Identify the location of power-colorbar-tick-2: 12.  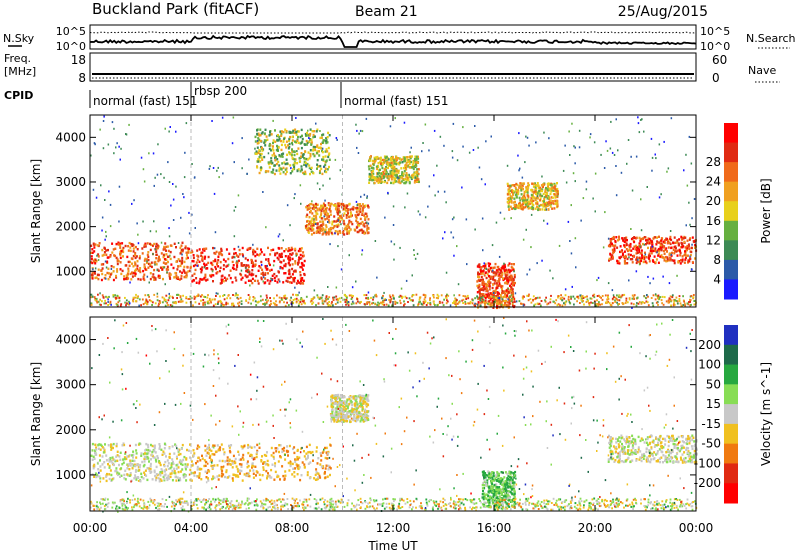
(713, 240).